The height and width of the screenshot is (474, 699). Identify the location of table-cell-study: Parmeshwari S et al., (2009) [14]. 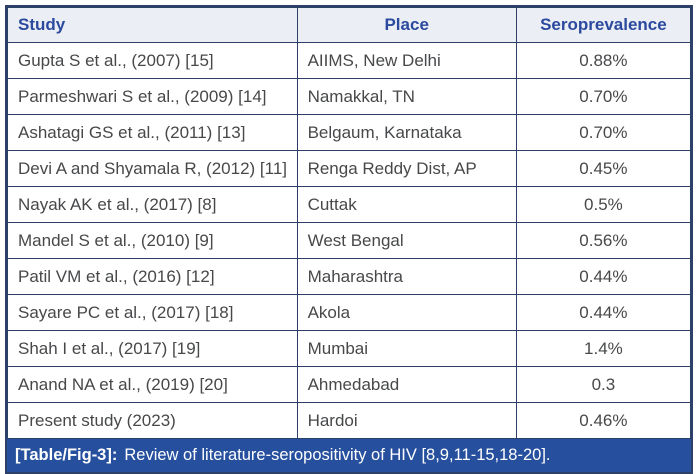
(152, 96).